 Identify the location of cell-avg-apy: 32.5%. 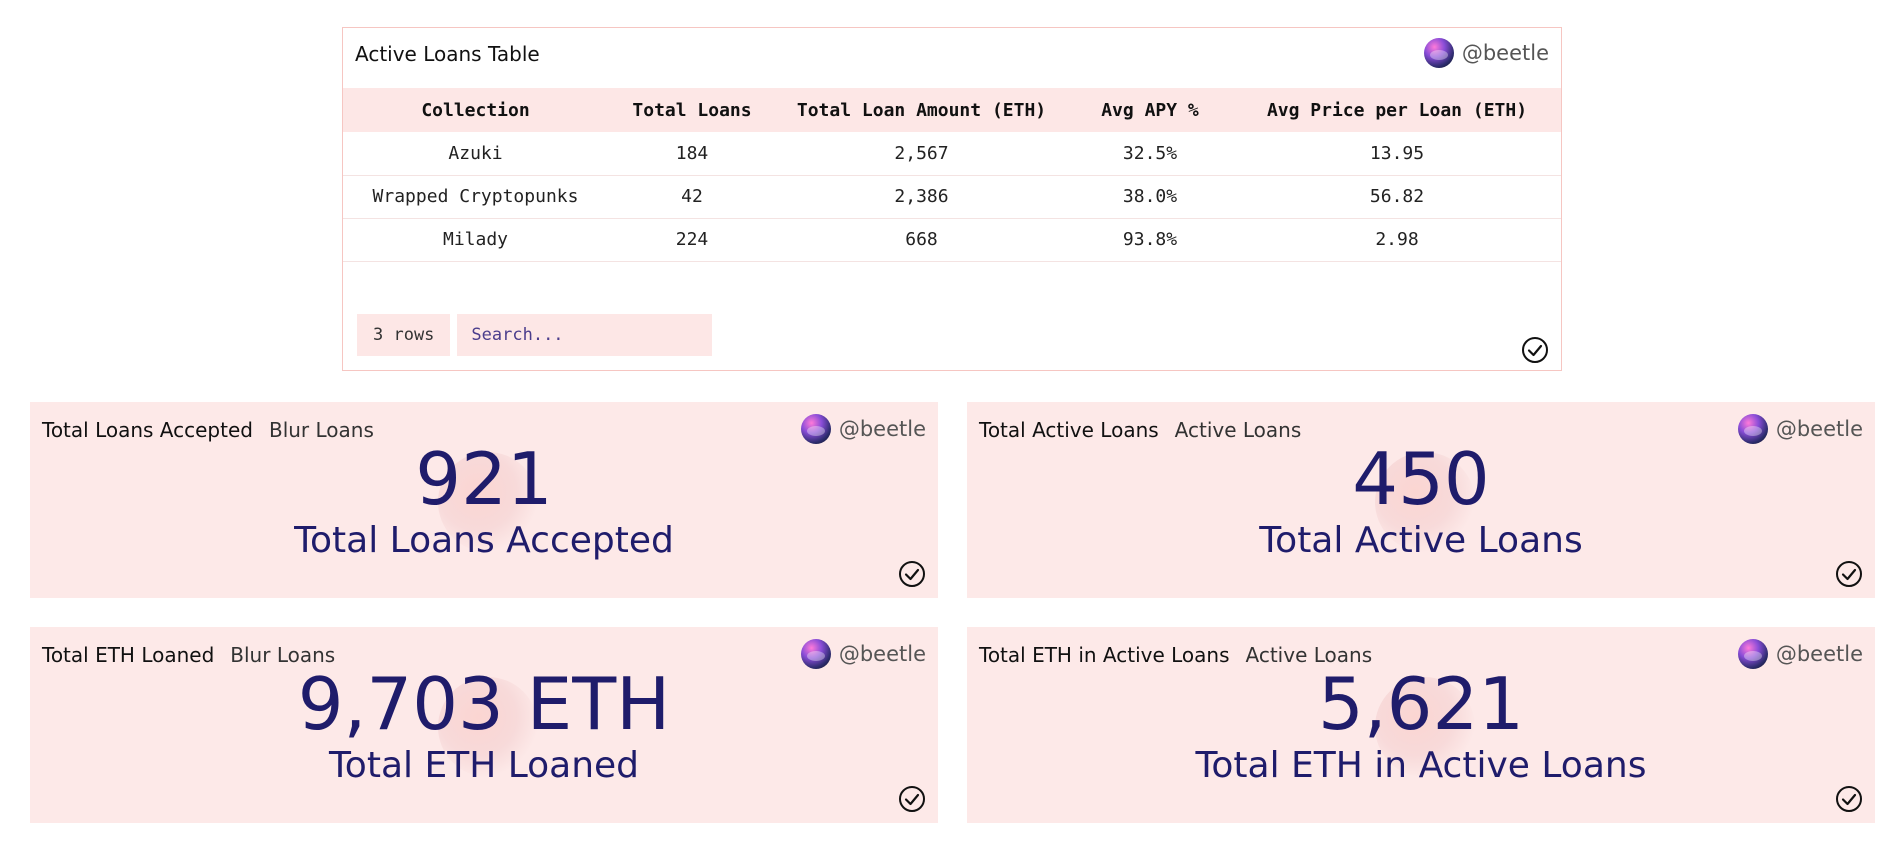
(1150, 154).